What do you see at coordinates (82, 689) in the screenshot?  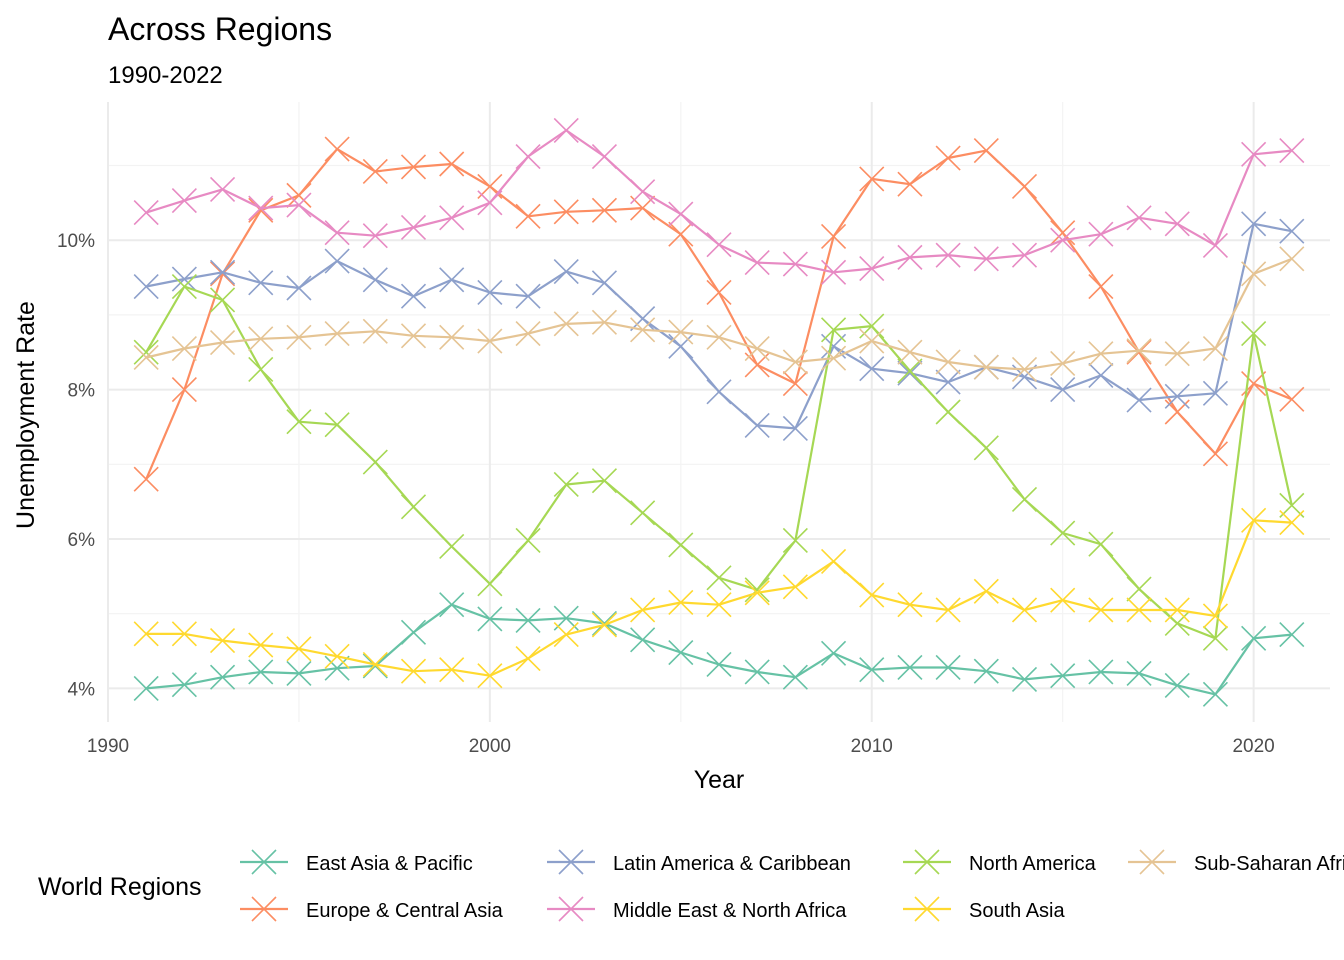 I see `y-tick-label: 4%` at bounding box center [82, 689].